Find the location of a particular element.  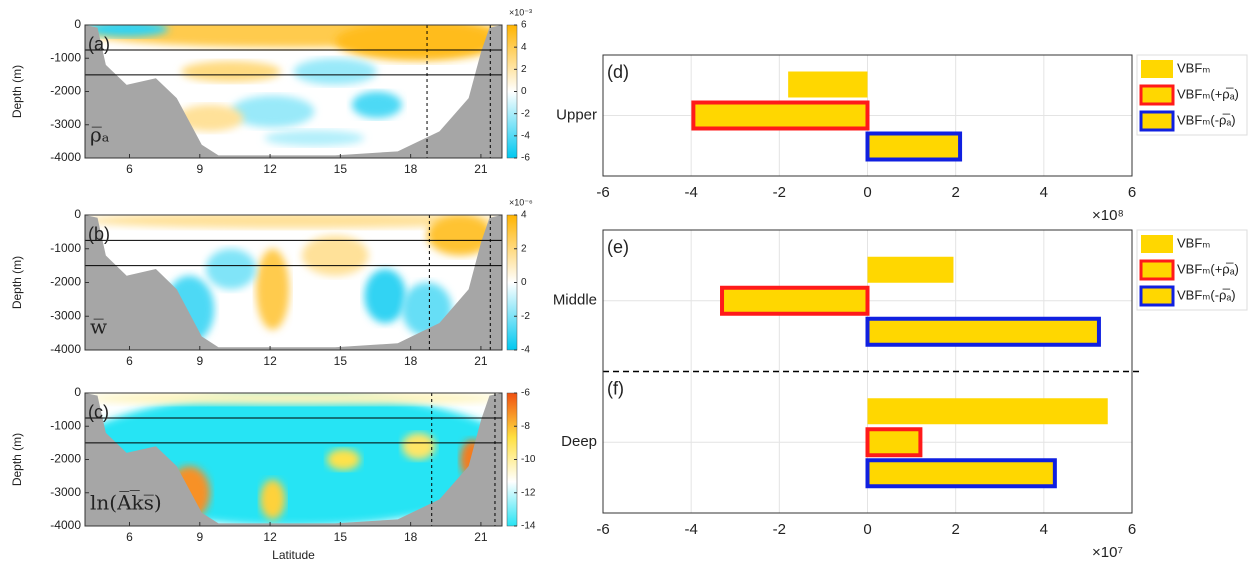

colorbar-tick-label: -6 is located at coordinates (525, 393).